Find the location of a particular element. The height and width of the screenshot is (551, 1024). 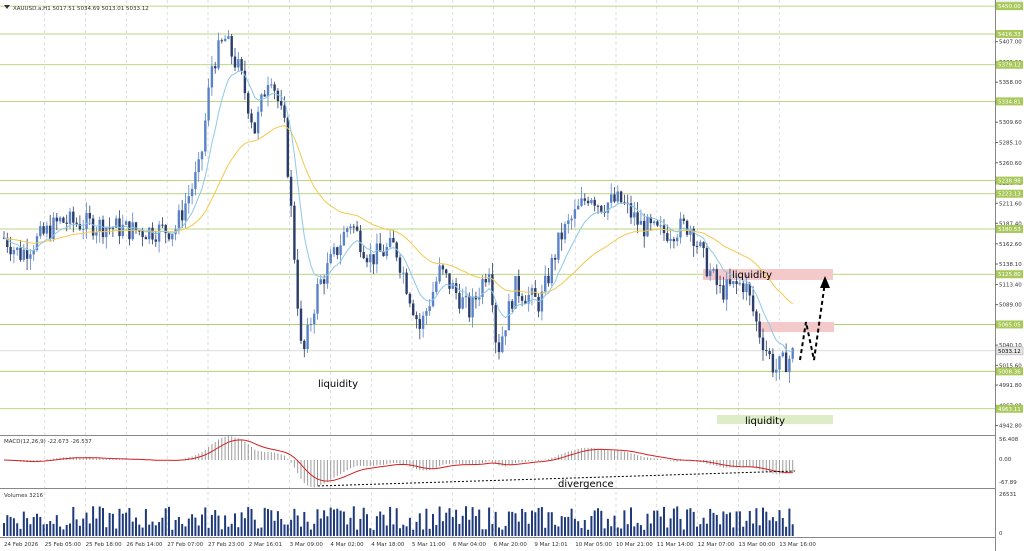

price-tick-label: 5309.60 is located at coordinates (1010, 123).